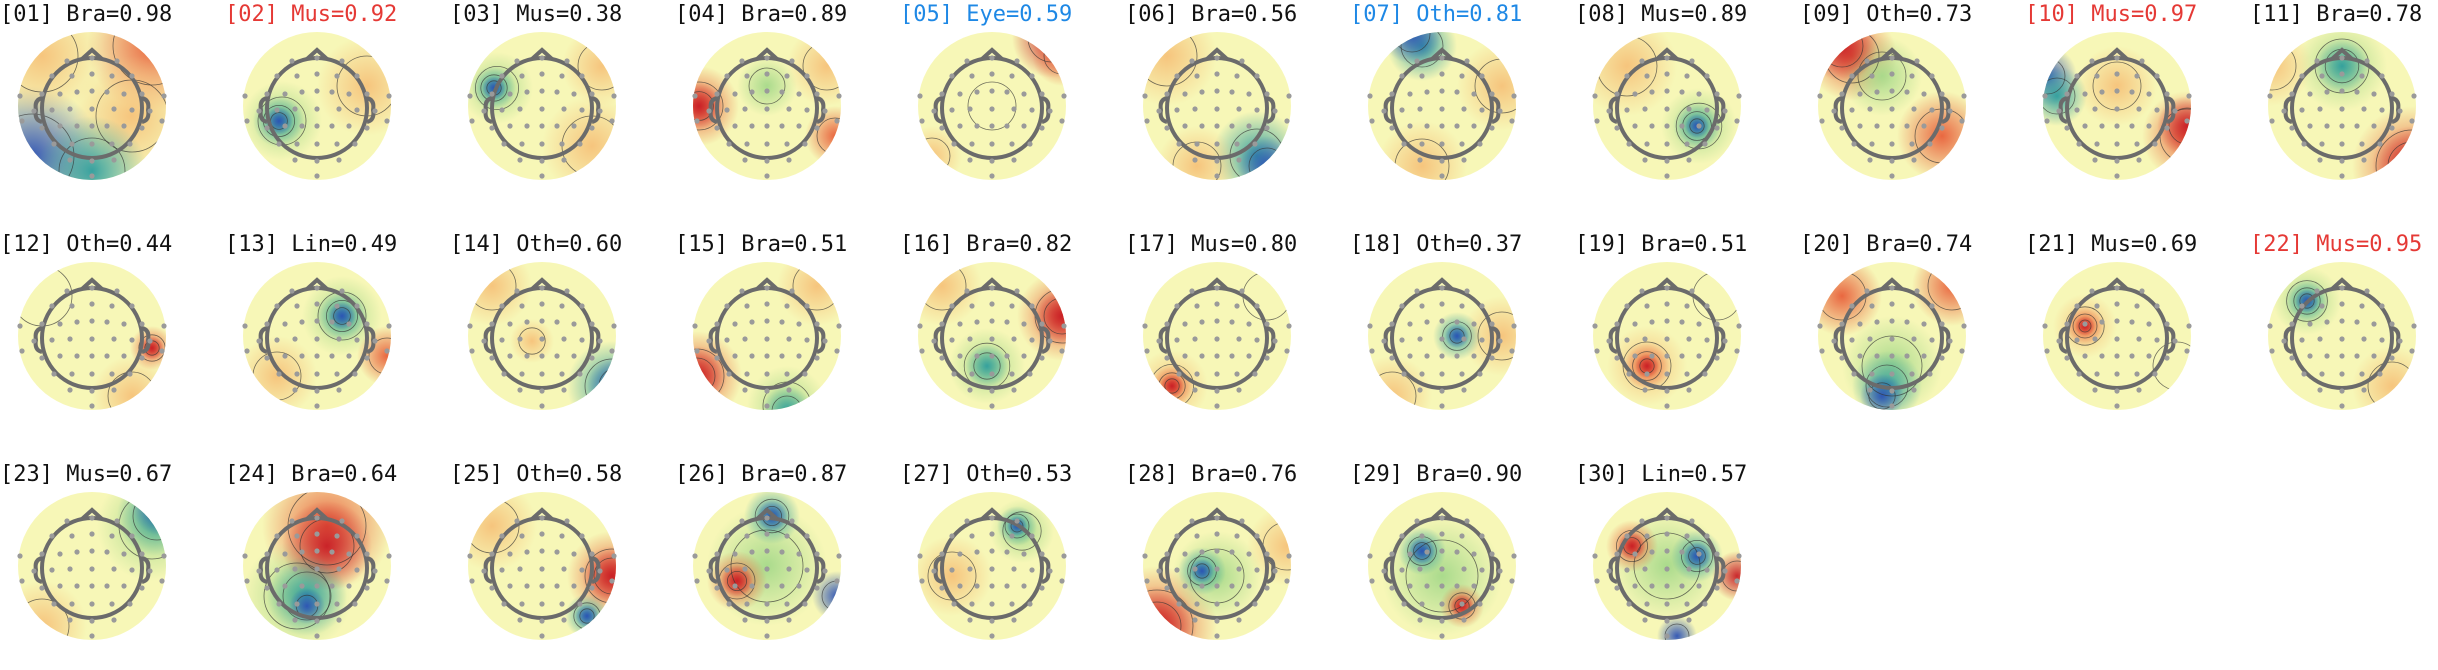 This screenshot has width=2438, height=670. Describe the element at coordinates (1217, 514) in the screenshot. I see `nose-outline` at that location.